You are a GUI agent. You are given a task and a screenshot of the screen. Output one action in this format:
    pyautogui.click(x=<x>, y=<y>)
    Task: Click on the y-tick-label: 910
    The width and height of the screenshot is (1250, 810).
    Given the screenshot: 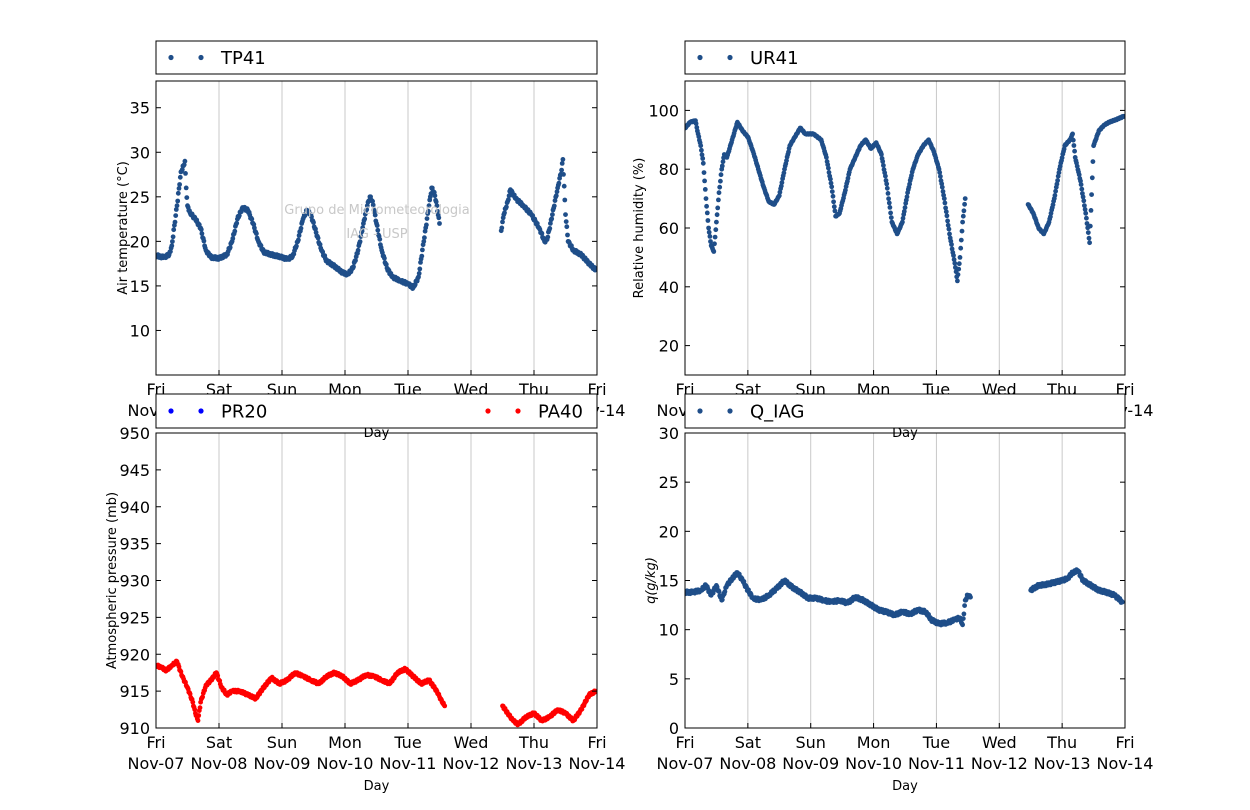 What is the action you would take?
    pyautogui.click(x=134, y=728)
    